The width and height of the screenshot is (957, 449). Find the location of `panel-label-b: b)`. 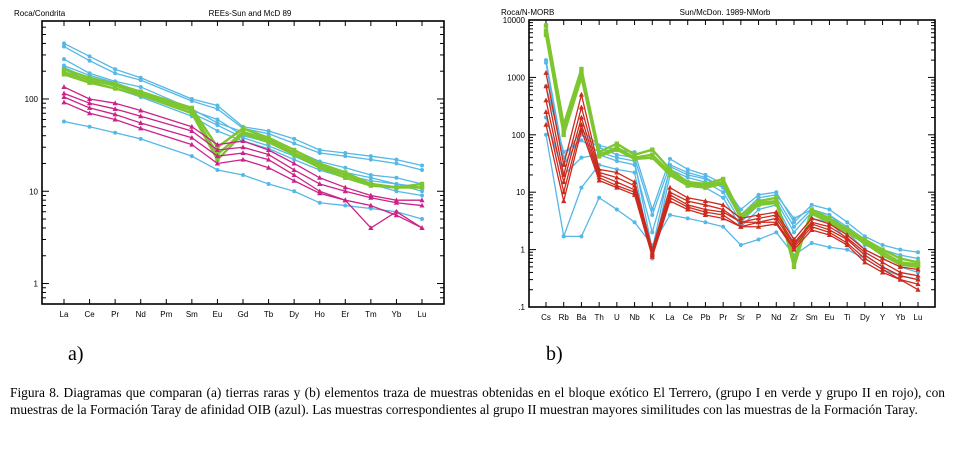

panel-label-b: b) is located at coordinates (554, 354).